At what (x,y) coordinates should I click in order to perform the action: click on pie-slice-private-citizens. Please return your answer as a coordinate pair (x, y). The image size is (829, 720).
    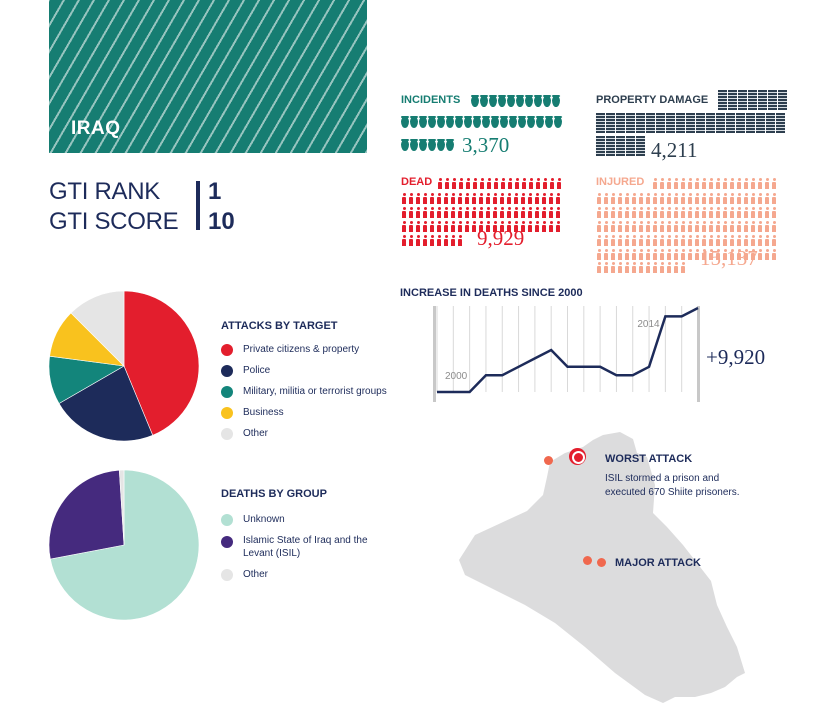
    Looking at the image, I should click on (161, 363).